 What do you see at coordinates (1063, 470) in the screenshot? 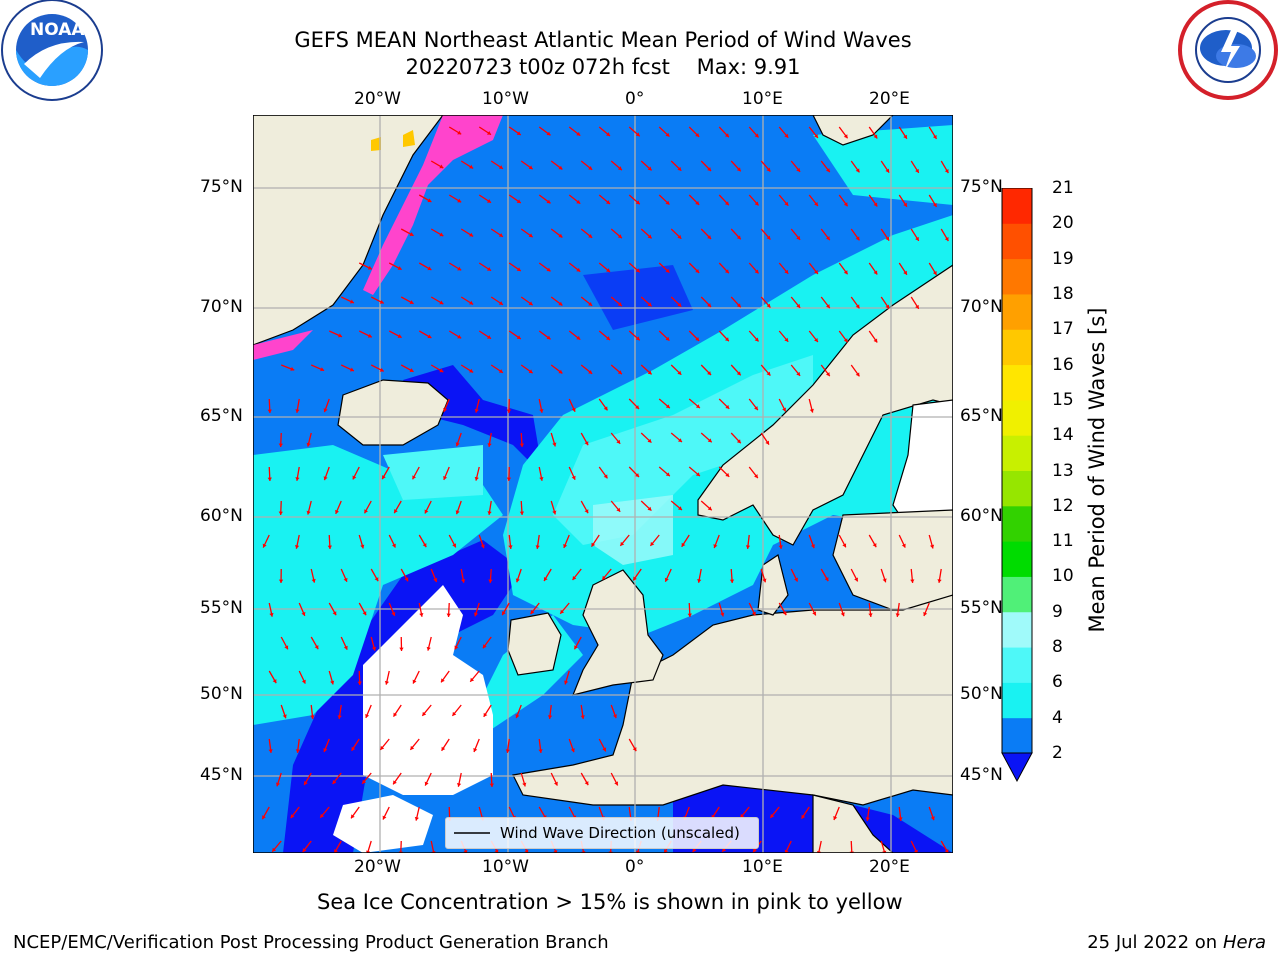
I see `colorbar-tick-label: 13` at bounding box center [1063, 470].